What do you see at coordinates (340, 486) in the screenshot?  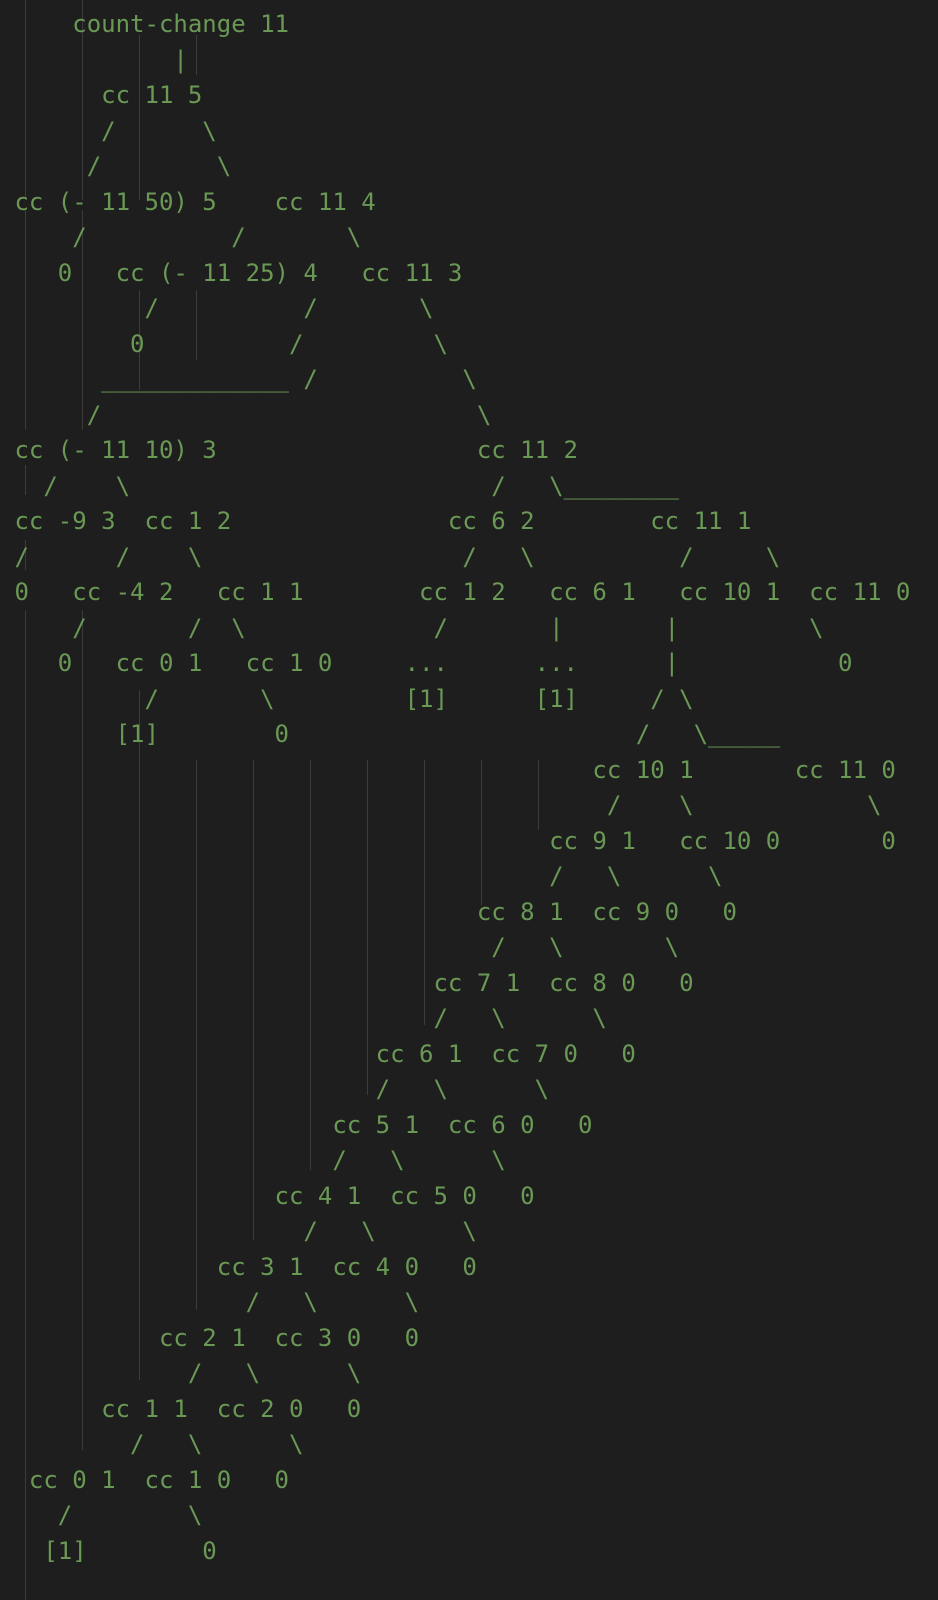 I see `code-line: / \ / \________` at bounding box center [340, 486].